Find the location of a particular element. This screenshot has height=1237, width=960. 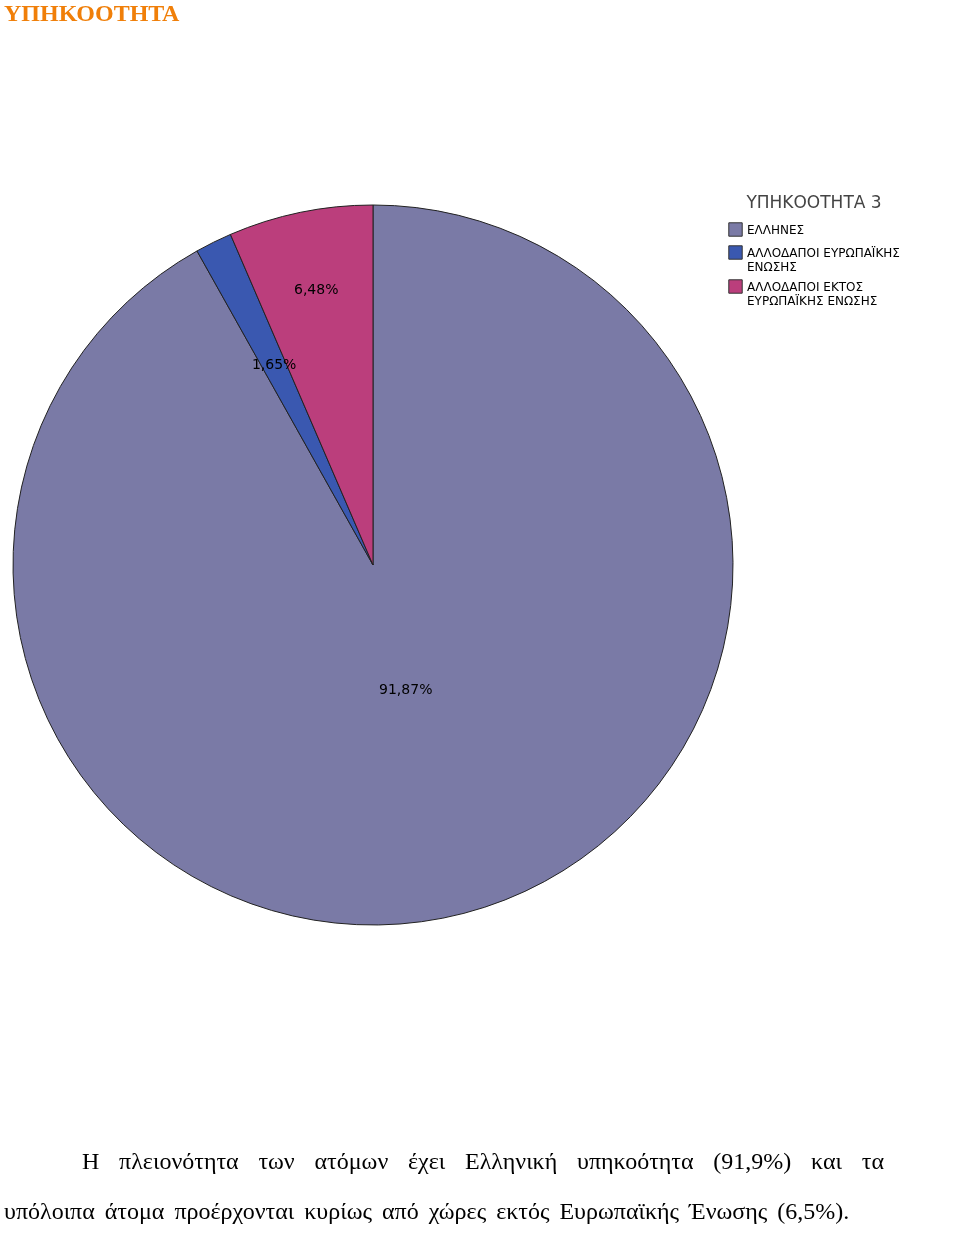

legend-title: ΥΠΗΚΟΟΤΗΤΑ 3 is located at coordinates (813, 202).